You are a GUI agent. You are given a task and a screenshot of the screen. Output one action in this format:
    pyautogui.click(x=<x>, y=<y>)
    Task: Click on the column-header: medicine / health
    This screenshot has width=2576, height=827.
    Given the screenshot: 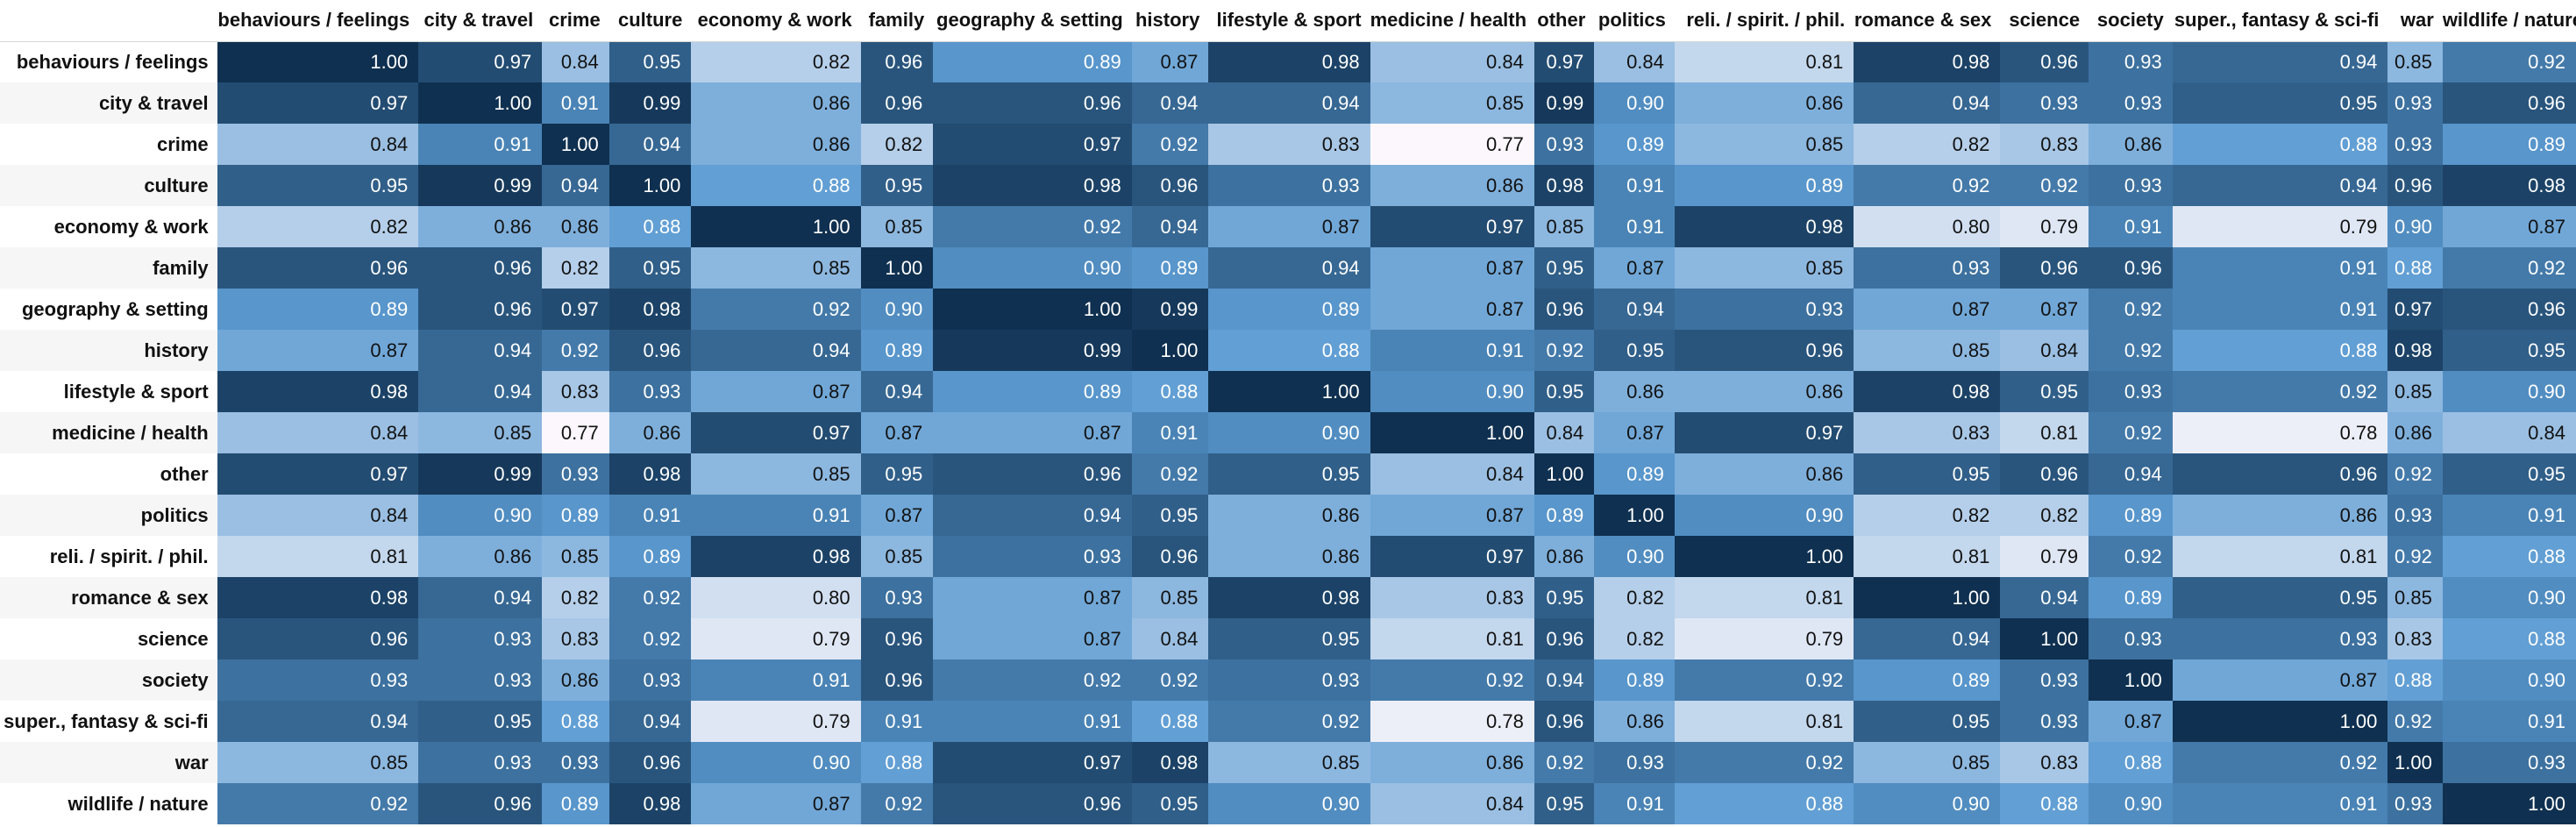 What is the action you would take?
    pyautogui.click(x=1452, y=21)
    